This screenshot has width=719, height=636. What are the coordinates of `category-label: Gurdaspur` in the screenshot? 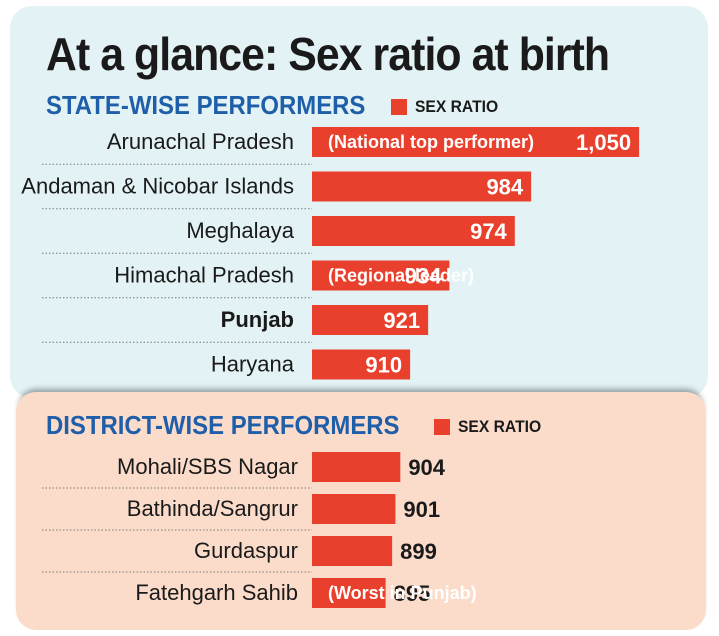 It's located at (246, 550).